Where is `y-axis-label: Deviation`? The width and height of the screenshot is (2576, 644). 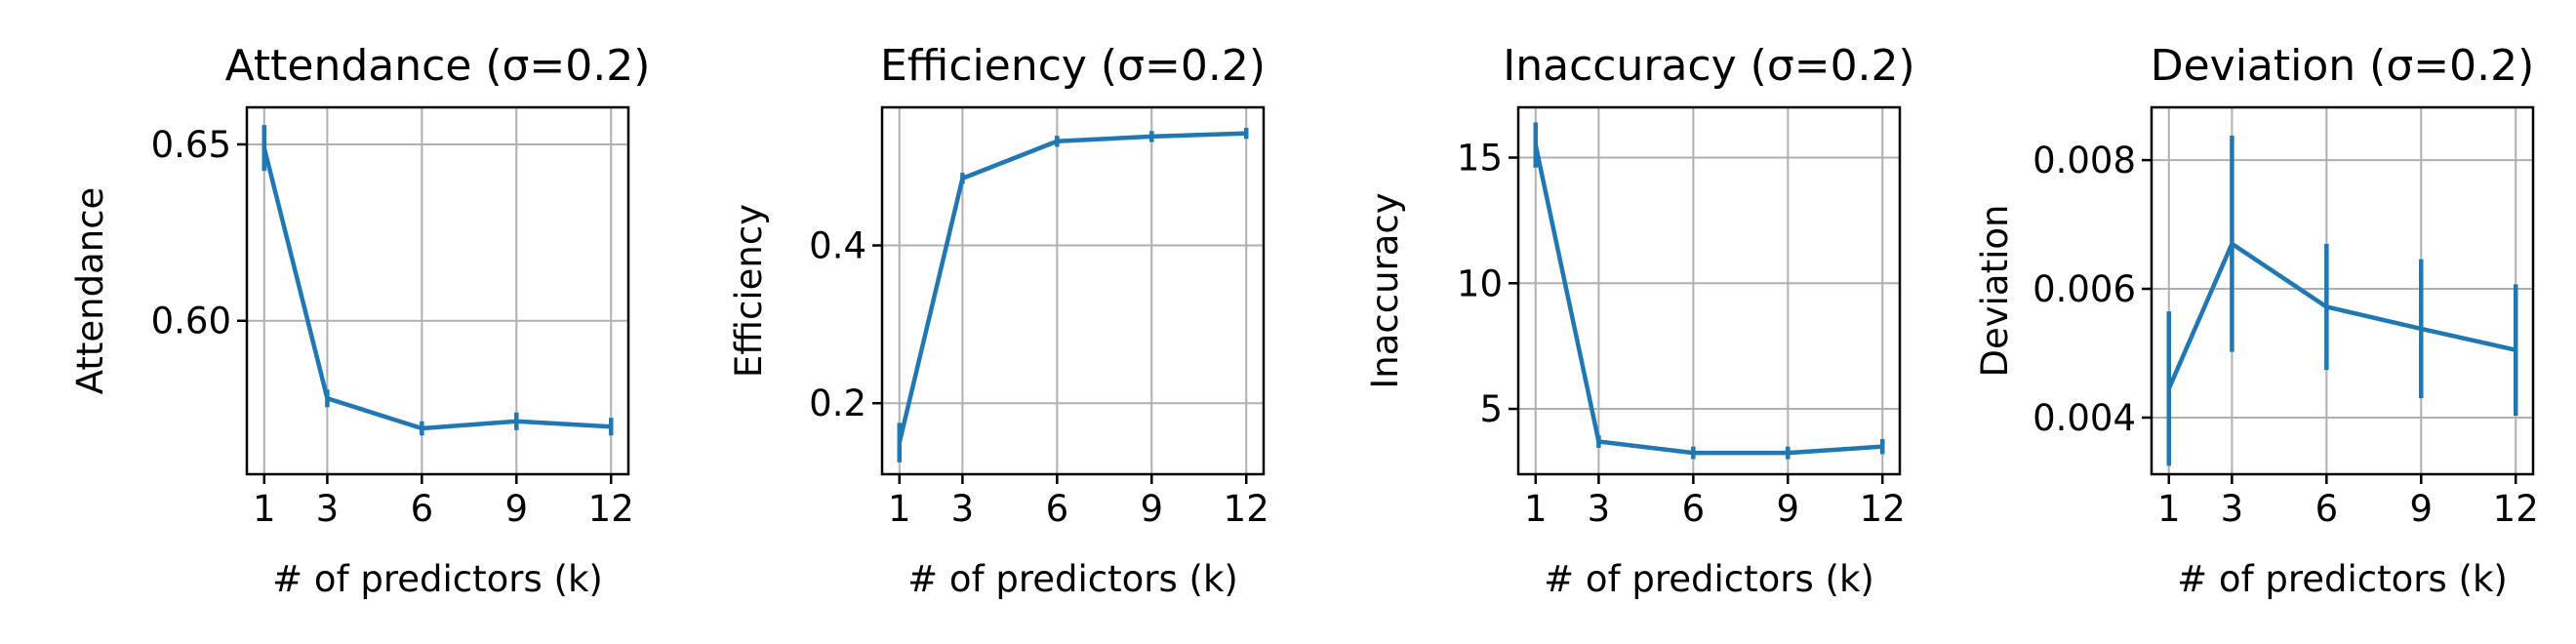
y-axis-label: Deviation is located at coordinates (1995, 291).